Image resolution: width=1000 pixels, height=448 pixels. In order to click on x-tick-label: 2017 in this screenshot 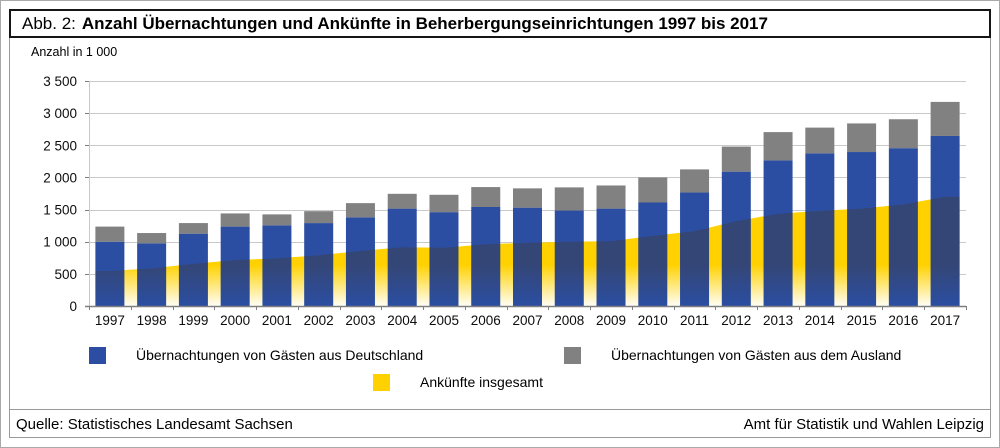, I will do `click(945, 320)`.